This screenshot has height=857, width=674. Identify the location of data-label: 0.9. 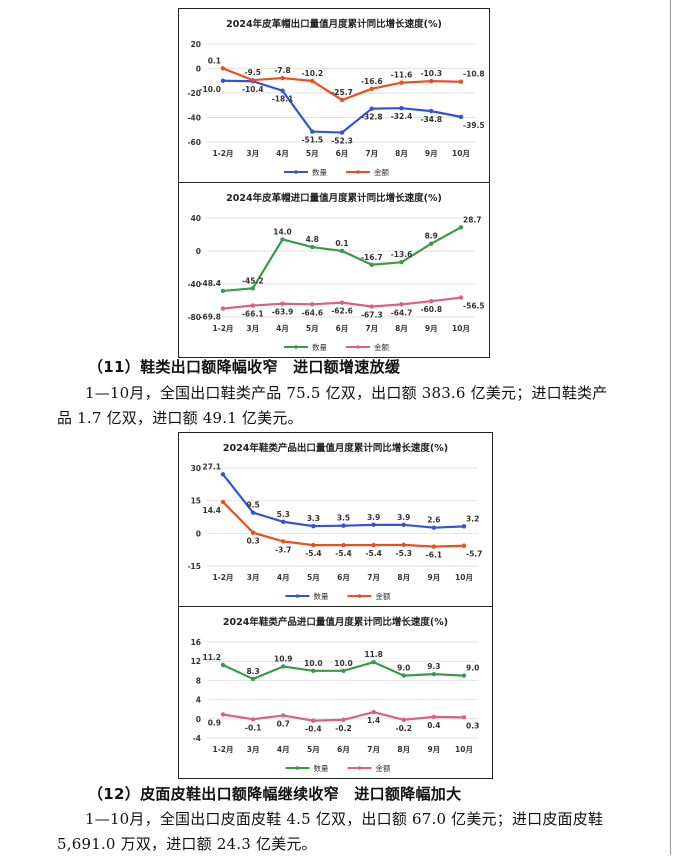
(214, 722).